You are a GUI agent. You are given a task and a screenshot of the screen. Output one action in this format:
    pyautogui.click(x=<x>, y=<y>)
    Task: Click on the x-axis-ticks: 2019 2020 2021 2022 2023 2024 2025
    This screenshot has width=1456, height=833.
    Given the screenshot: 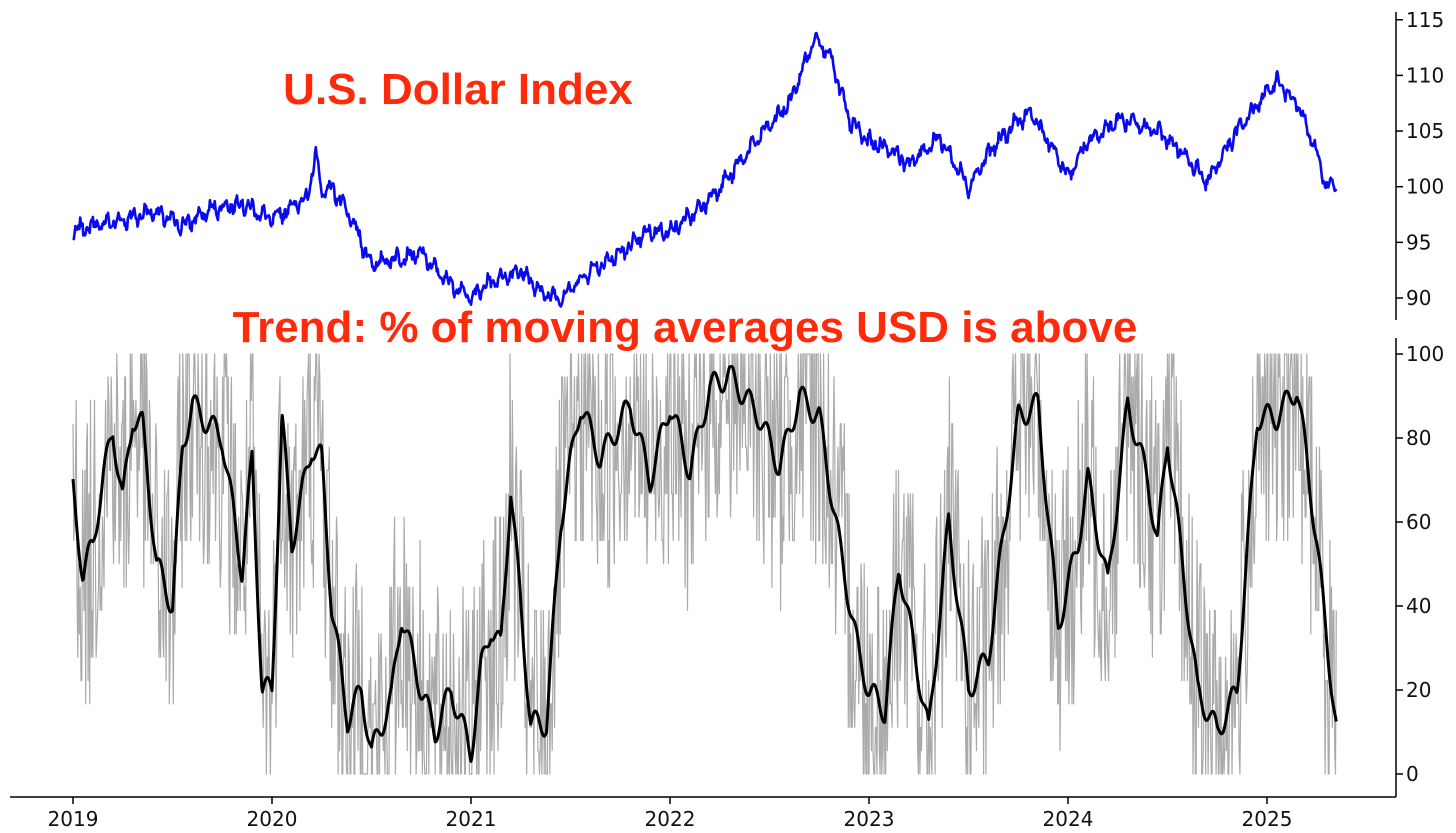 What is the action you would take?
    pyautogui.click(x=670, y=814)
    